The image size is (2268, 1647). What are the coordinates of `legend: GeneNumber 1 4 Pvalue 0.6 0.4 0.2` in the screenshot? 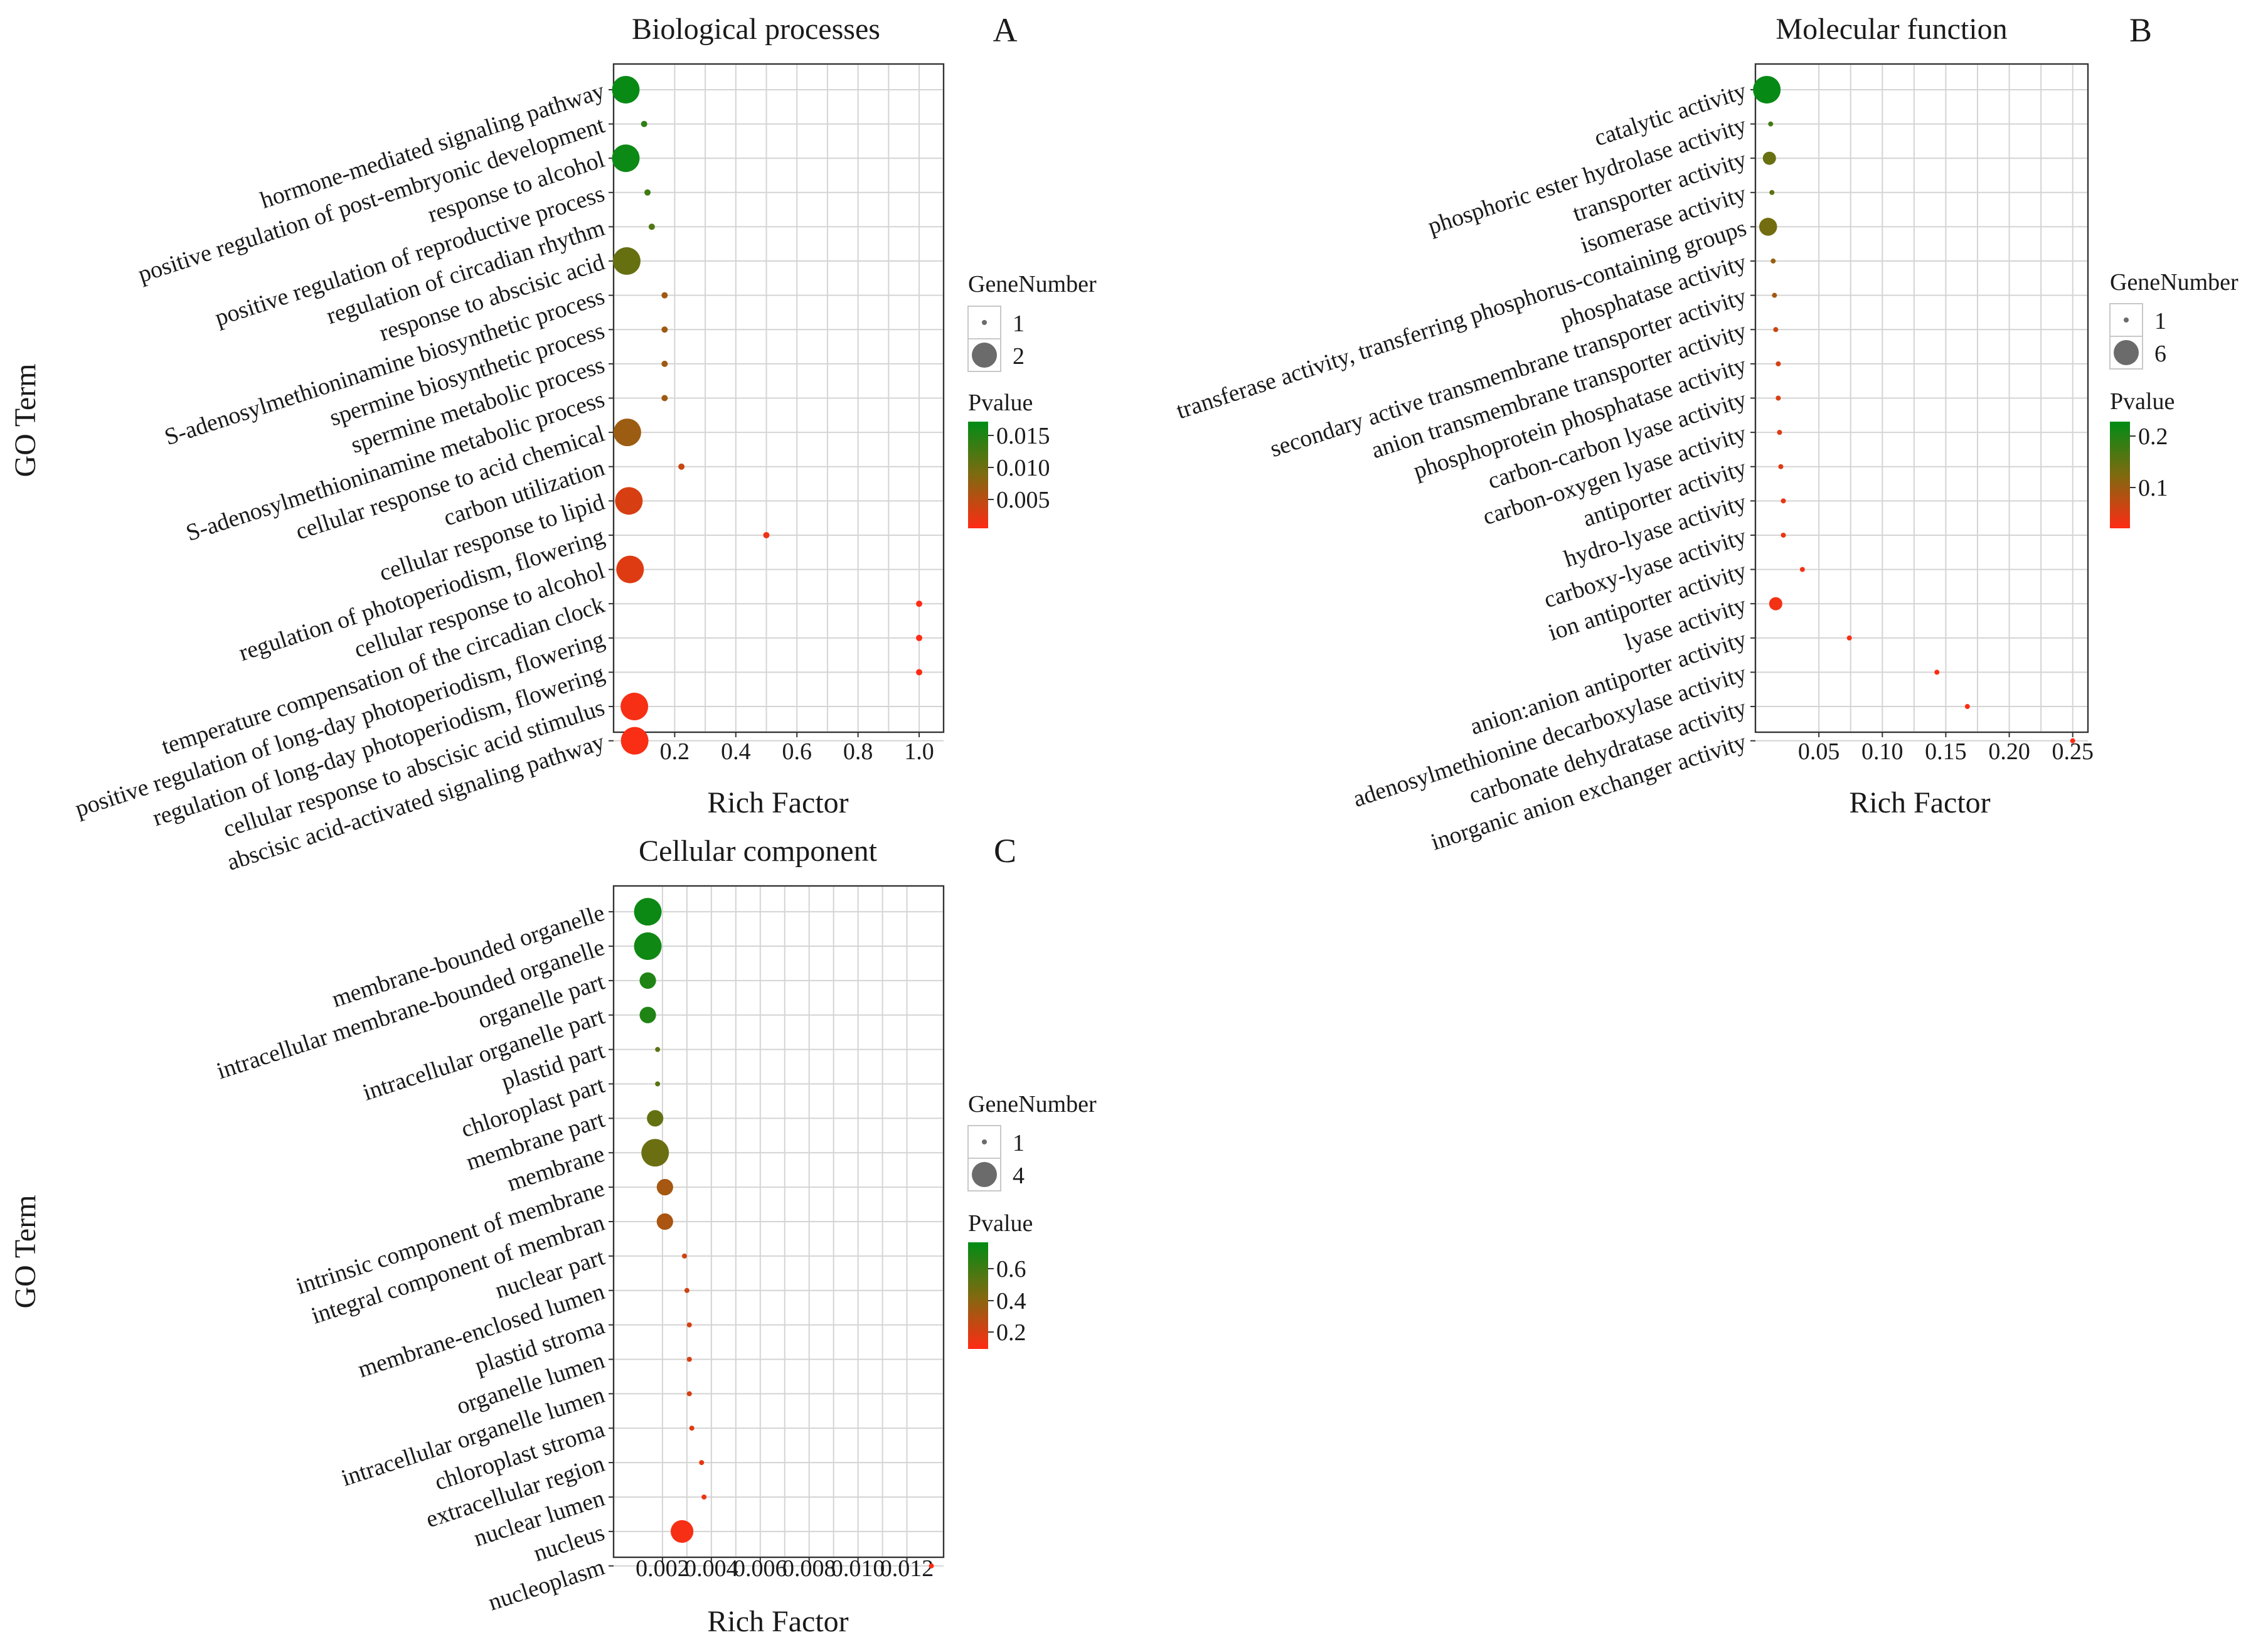 It's located at (1032, 1220).